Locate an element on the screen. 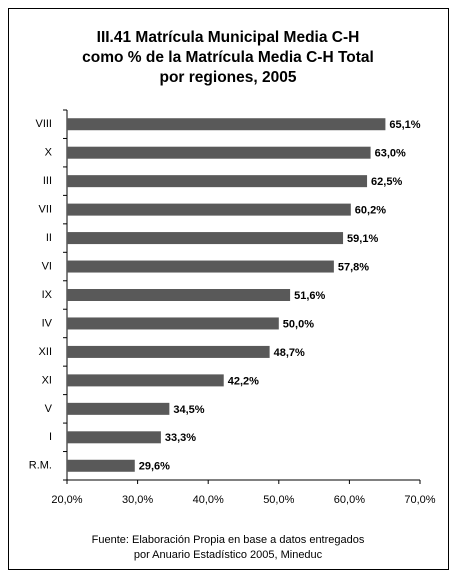 Image resolution: width=457 pixels, height=583 pixels. x-tick-label: 40,0% is located at coordinates (208, 500).